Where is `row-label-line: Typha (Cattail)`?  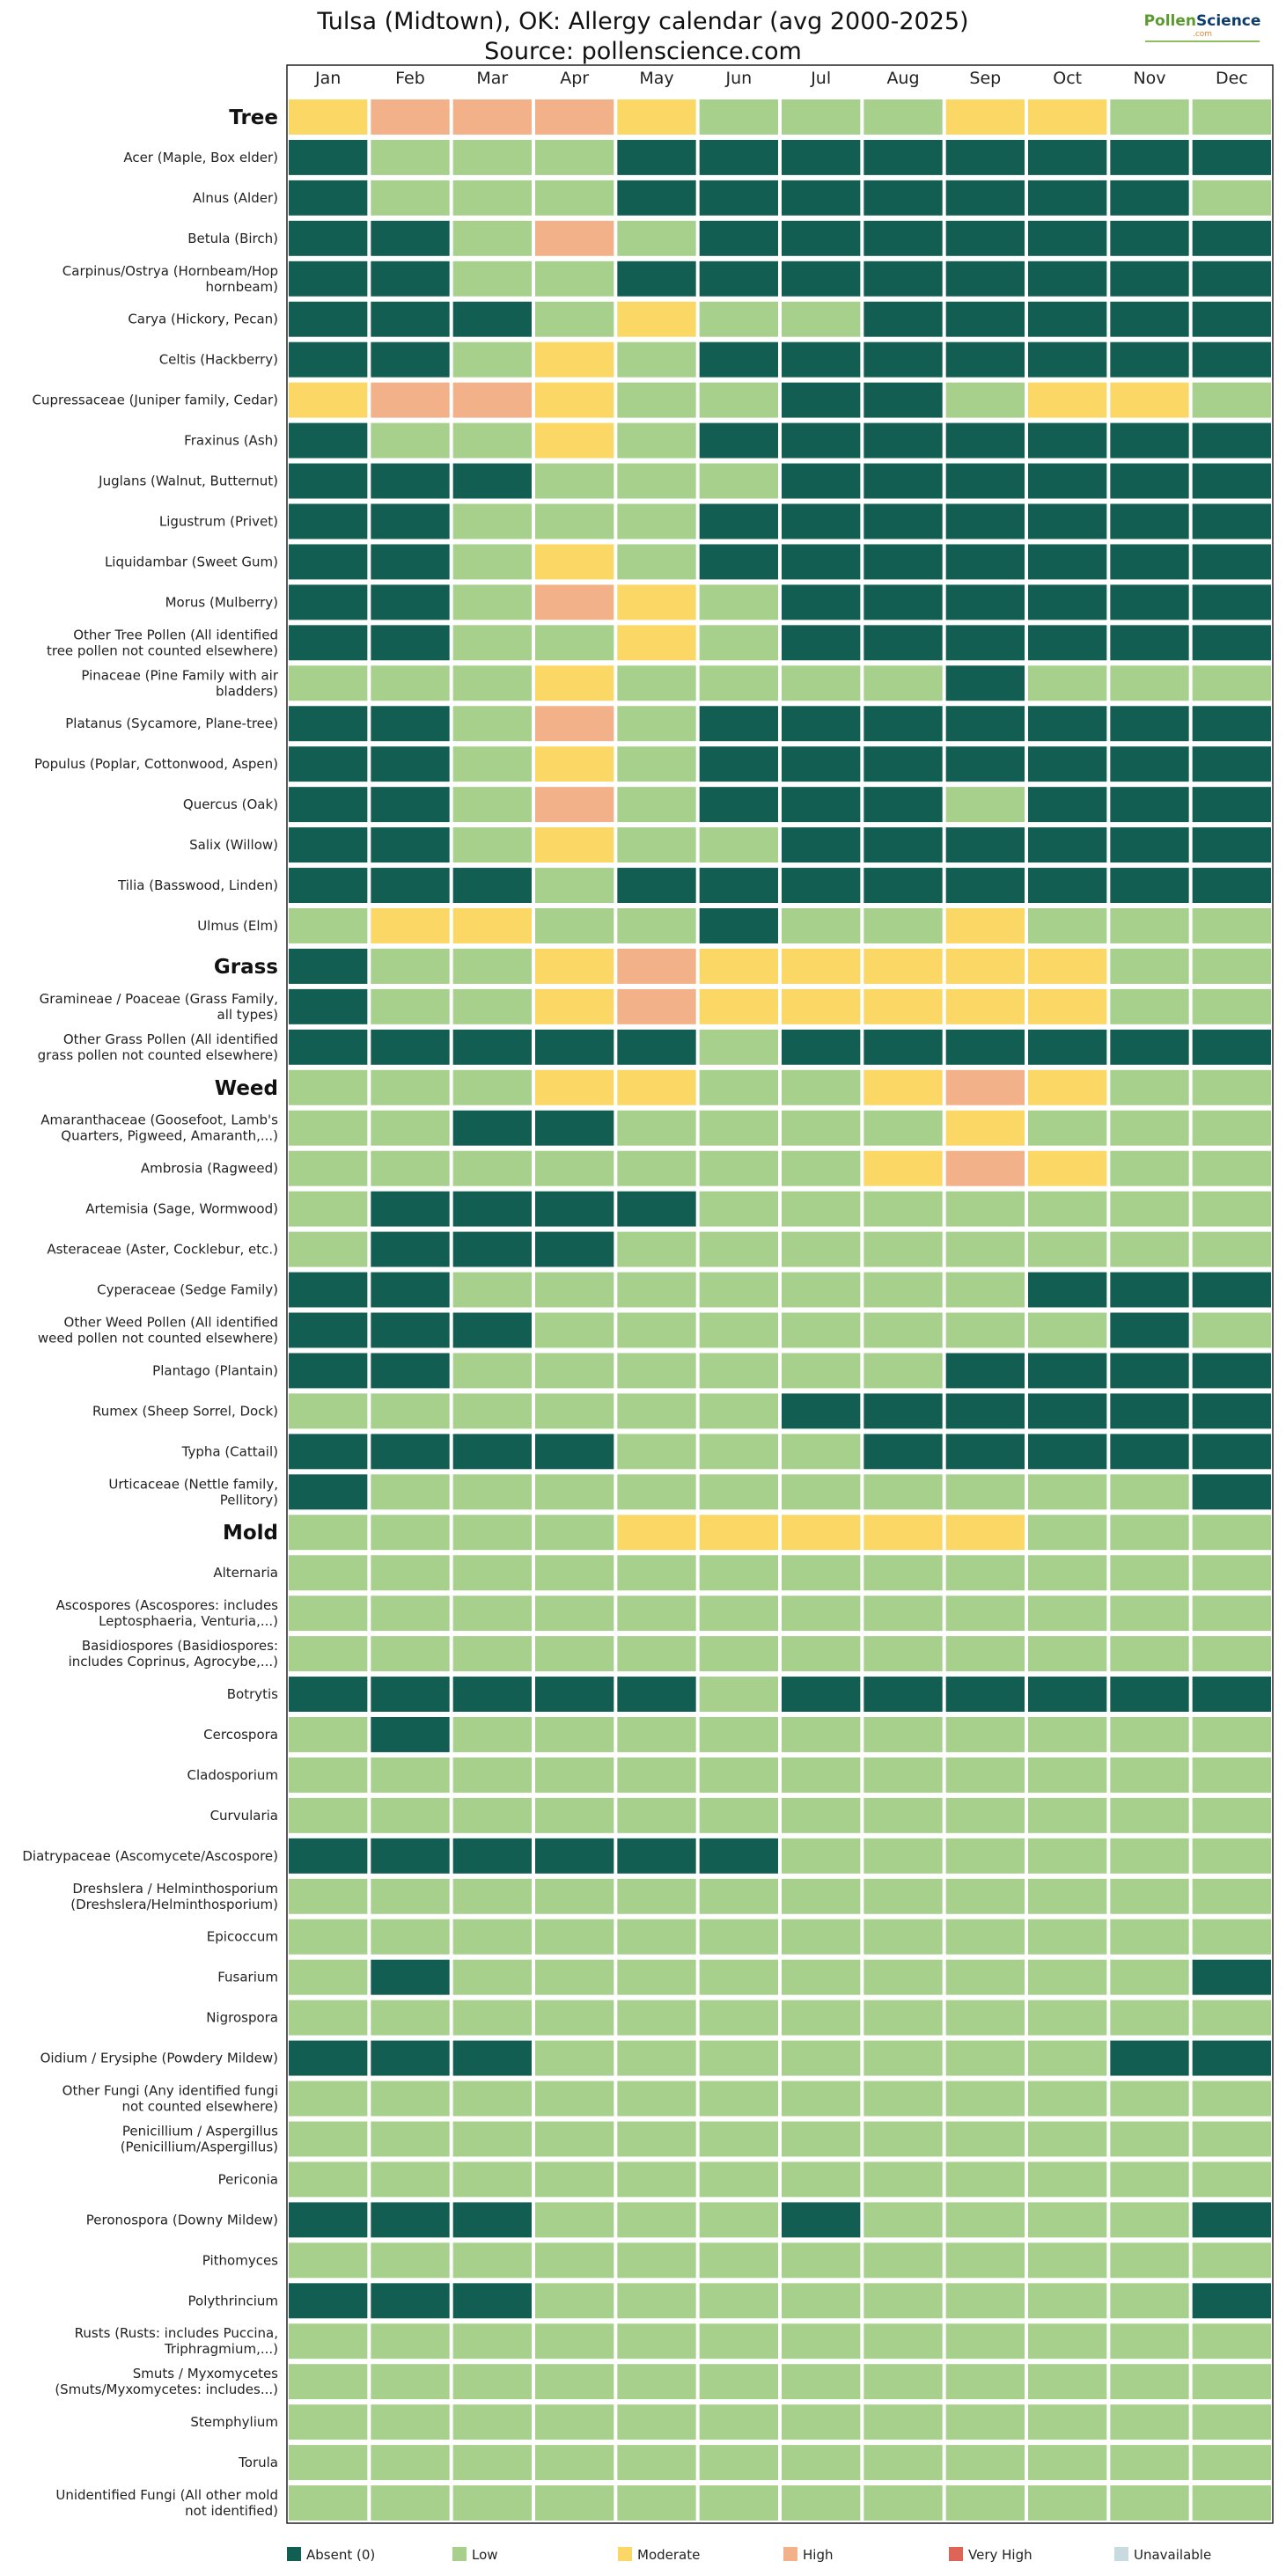 row-label-line: Typha (Cattail) is located at coordinates (229, 1451).